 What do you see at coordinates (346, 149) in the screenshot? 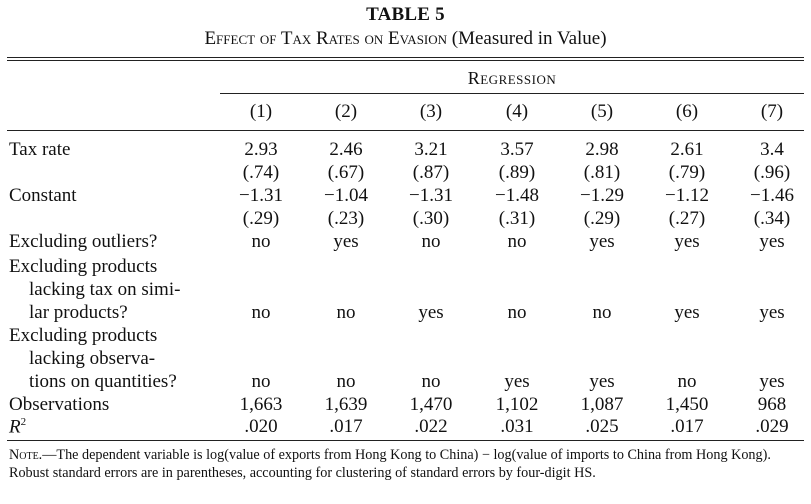
I see `table-cell: 2.46` at bounding box center [346, 149].